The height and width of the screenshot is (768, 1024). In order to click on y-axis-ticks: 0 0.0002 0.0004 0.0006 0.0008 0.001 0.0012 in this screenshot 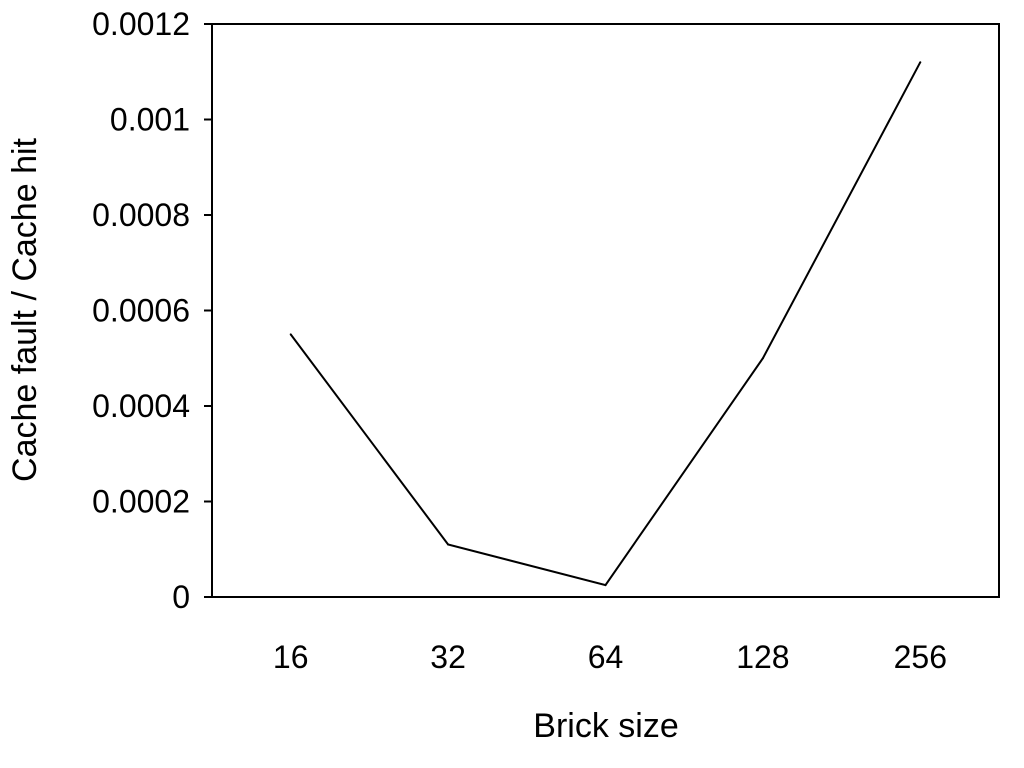, I will do `click(152, 310)`.